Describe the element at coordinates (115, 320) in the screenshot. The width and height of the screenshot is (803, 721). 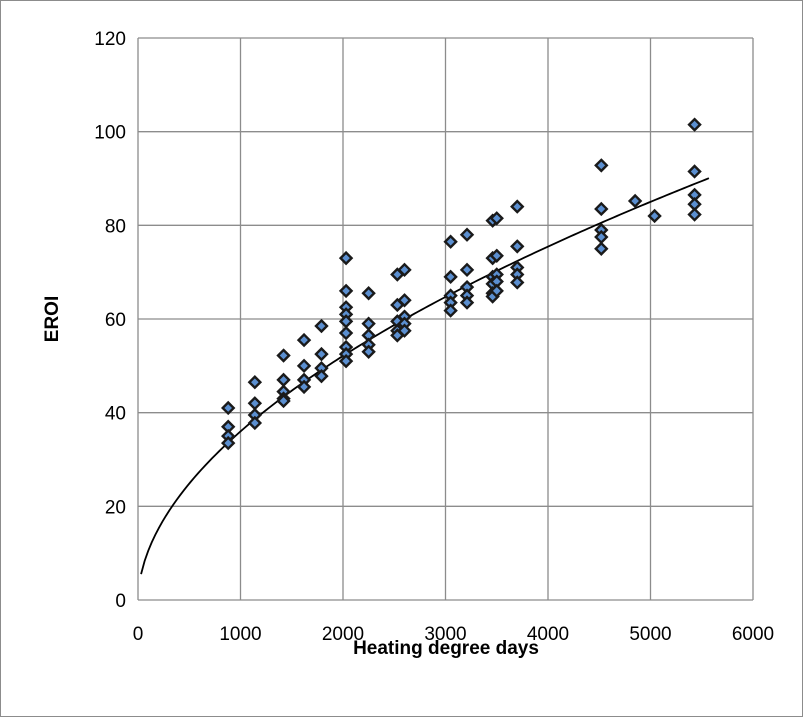
I see `y-tick-label: 60` at that location.